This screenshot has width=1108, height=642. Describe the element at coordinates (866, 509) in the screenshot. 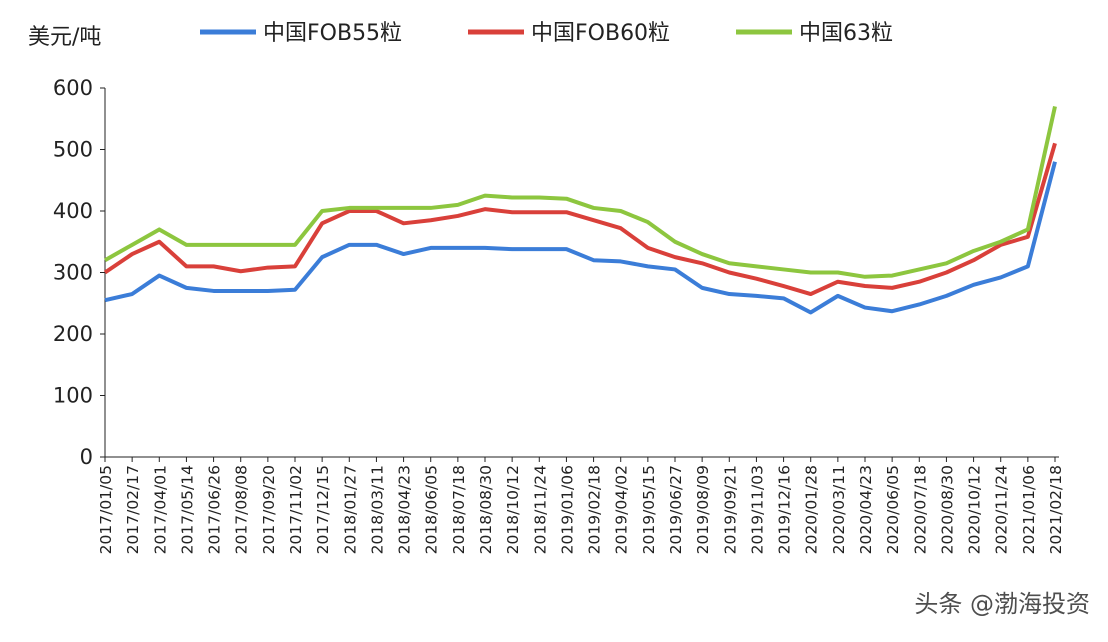

I see `x-tick-label: 2020/04/23` at that location.